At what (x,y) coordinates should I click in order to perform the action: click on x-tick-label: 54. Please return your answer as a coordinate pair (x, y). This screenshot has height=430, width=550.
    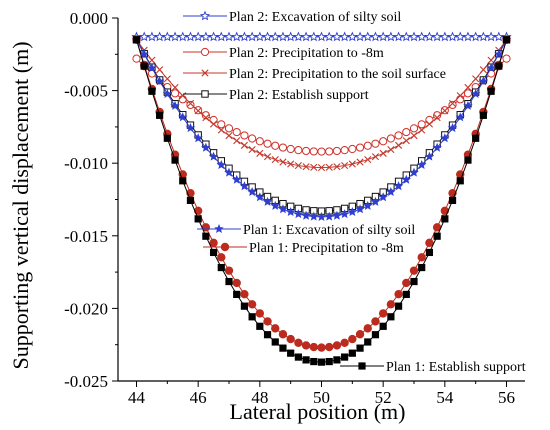
    Looking at the image, I should click on (445, 397).